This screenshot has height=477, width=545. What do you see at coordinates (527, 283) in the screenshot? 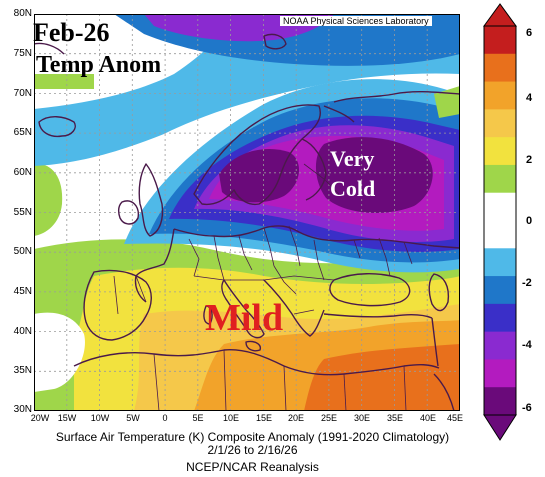
I see `colorbar-label: -2` at bounding box center [527, 283].